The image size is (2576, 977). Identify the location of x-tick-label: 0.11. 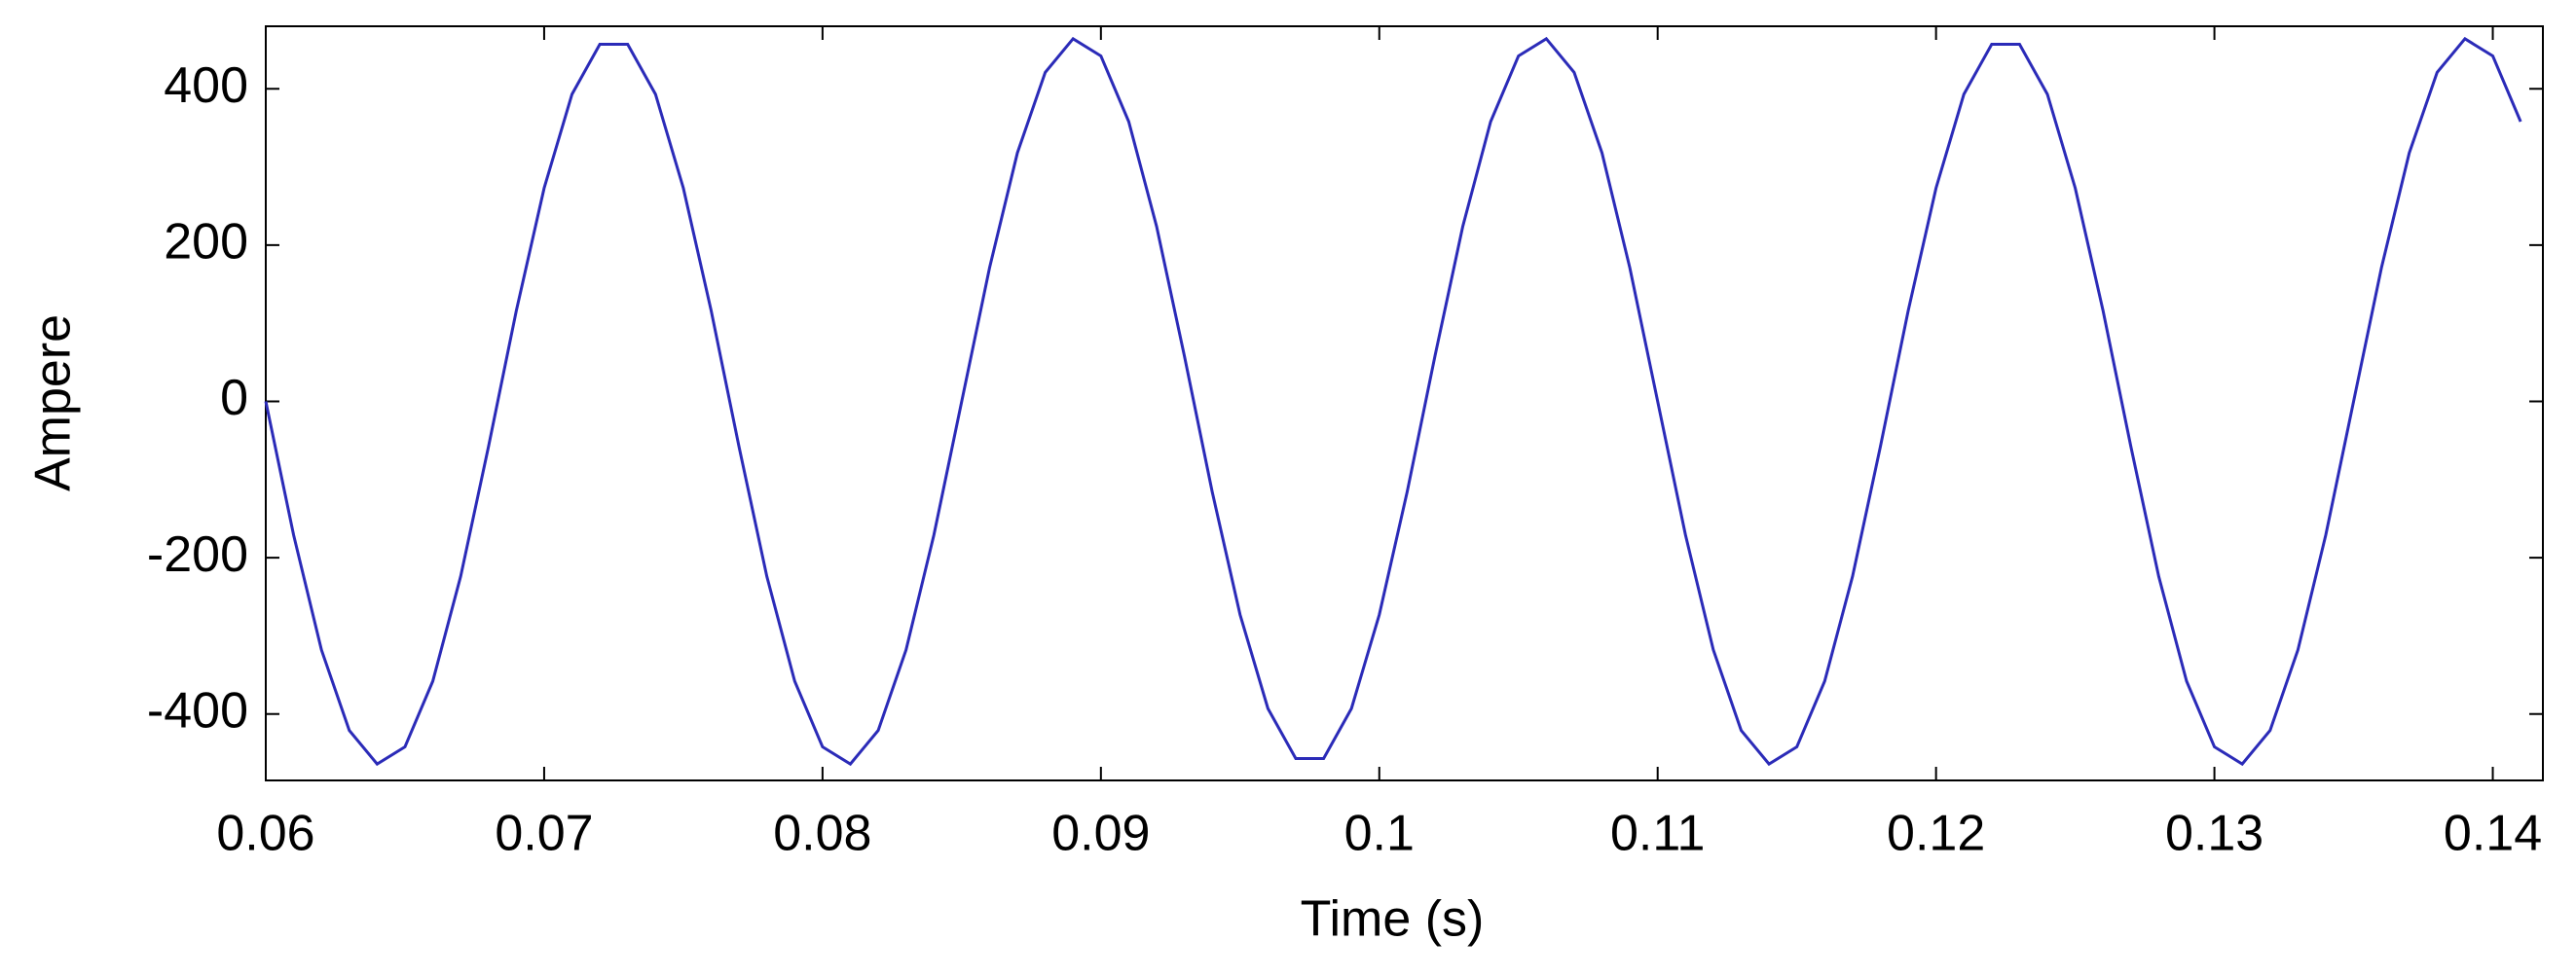
(1657, 834).